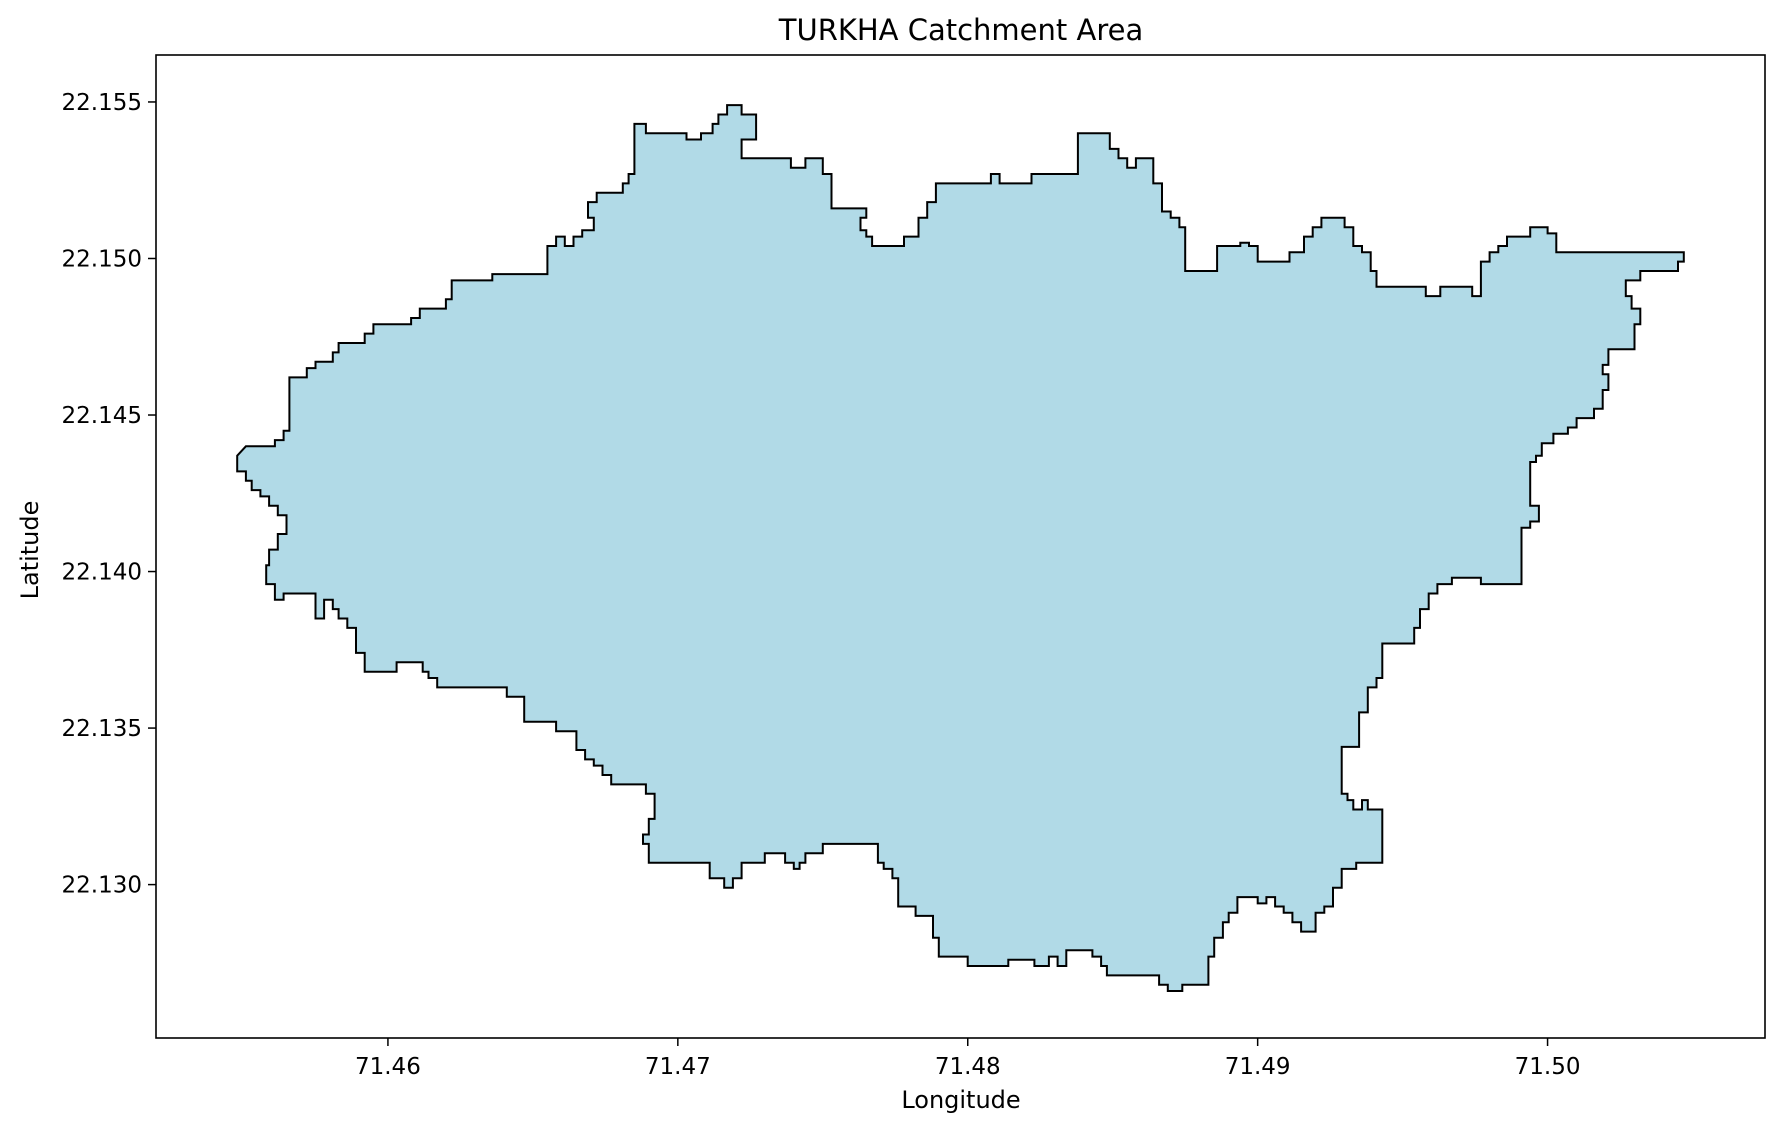 The width and height of the screenshot is (1781, 1132). I want to click on y-axis-label: Latitude, so click(30, 550).